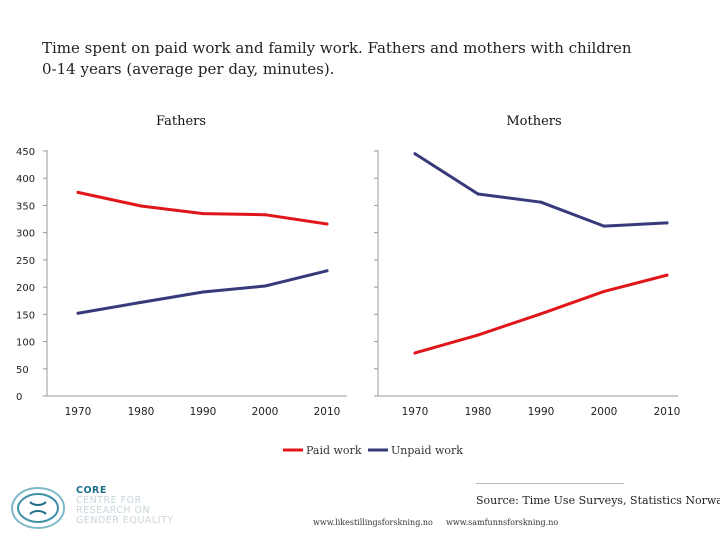 The image size is (720, 540). What do you see at coordinates (141, 412) in the screenshot?
I see `fathers-x-tick-label: 1980` at bounding box center [141, 412].